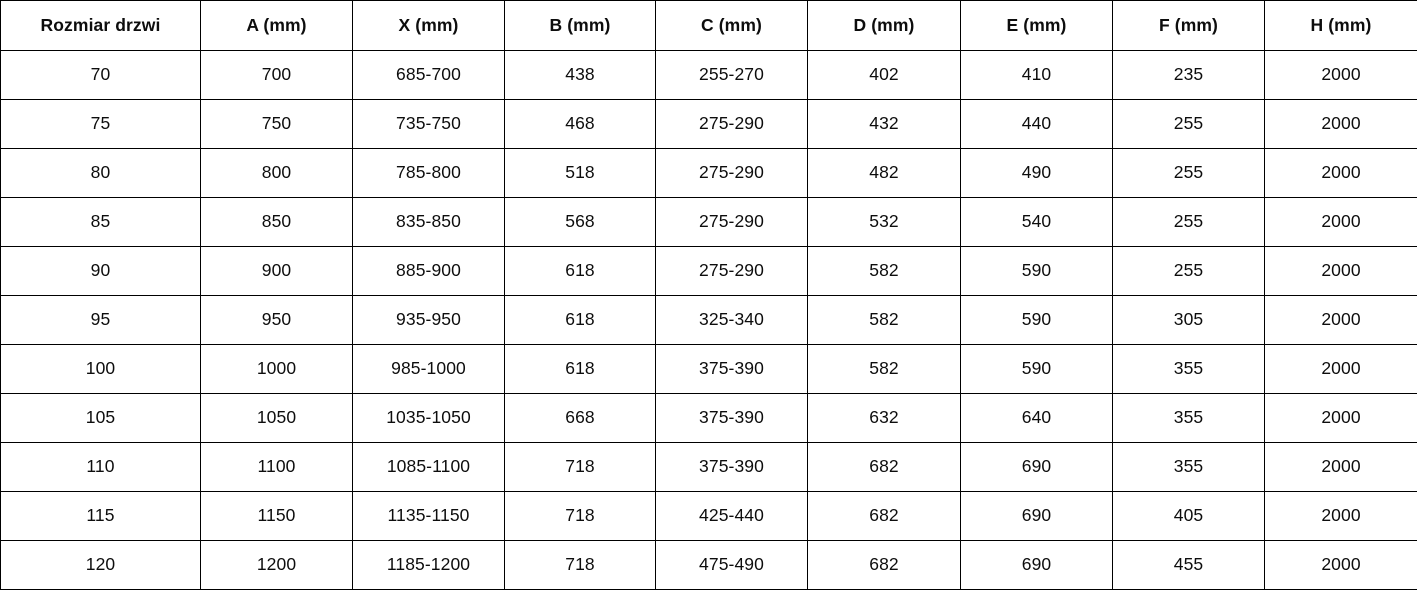 Image resolution: width=1417 pixels, height=590 pixels. I want to click on cell-rozmiar-drzwi: 100, so click(101, 369).